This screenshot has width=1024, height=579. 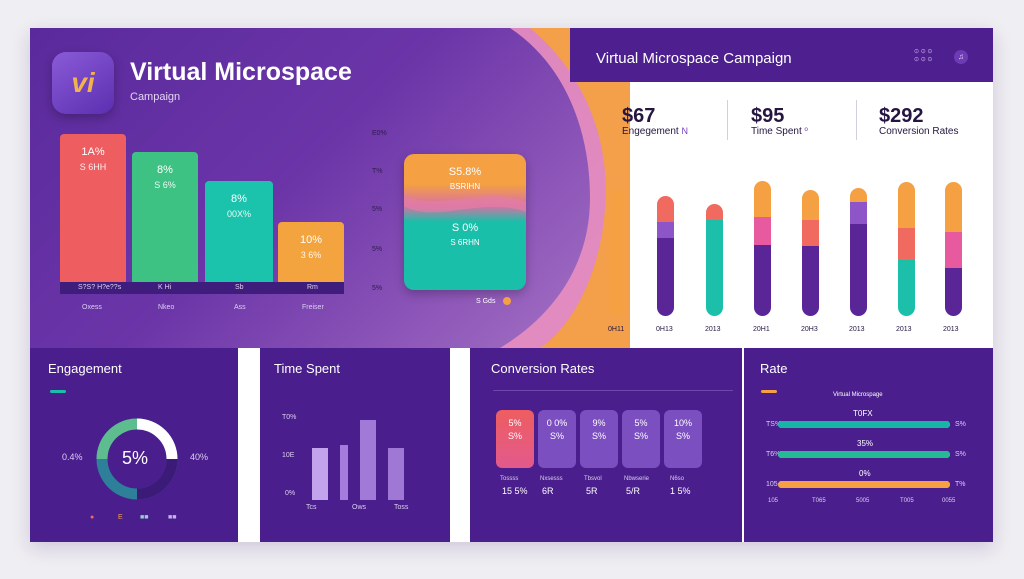 I want to click on conversion-divider, so click(x=613, y=390).